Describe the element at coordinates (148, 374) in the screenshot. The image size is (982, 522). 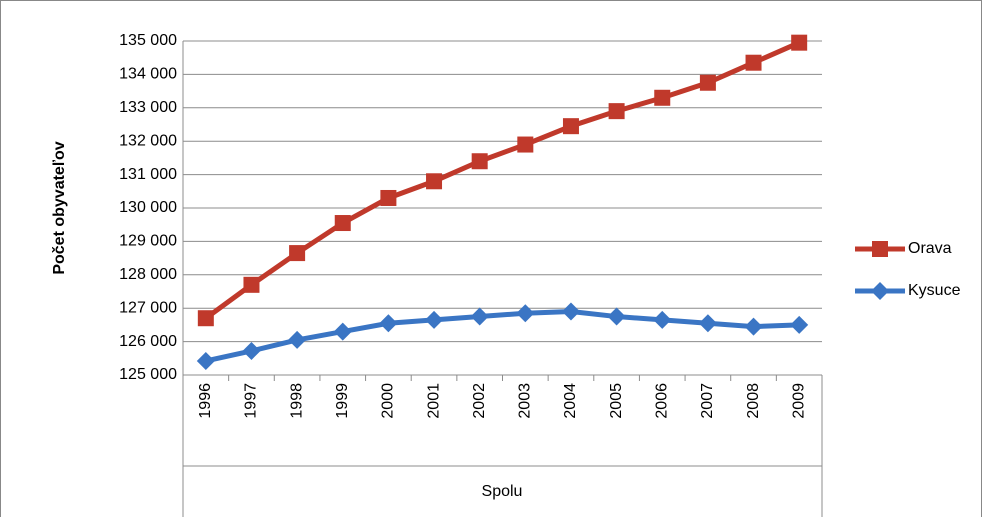
I see `y-tick-label: 125 000` at that location.